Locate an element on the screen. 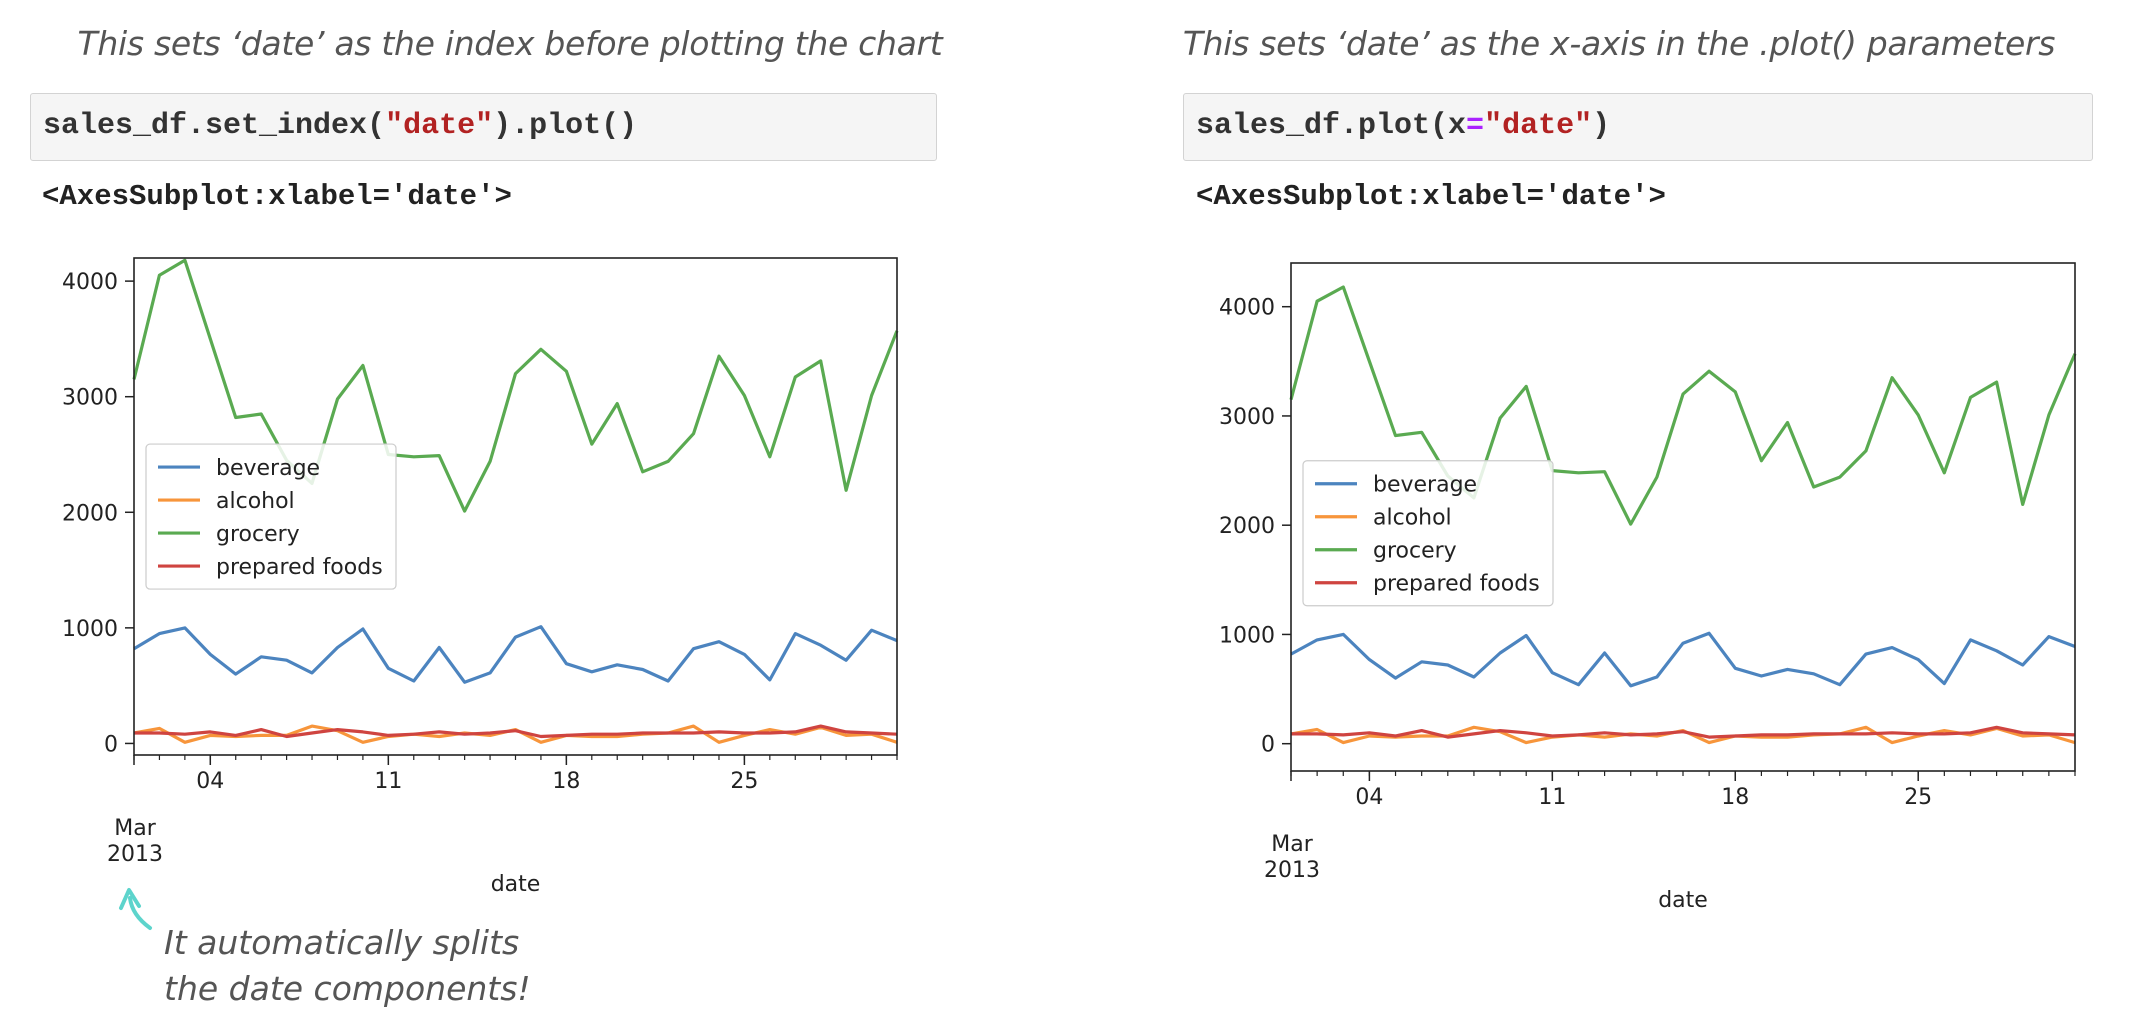 Image resolution: width=2138 pixels, height=1034 pixels. annotation-line: the date components! is located at coordinates (347, 988).